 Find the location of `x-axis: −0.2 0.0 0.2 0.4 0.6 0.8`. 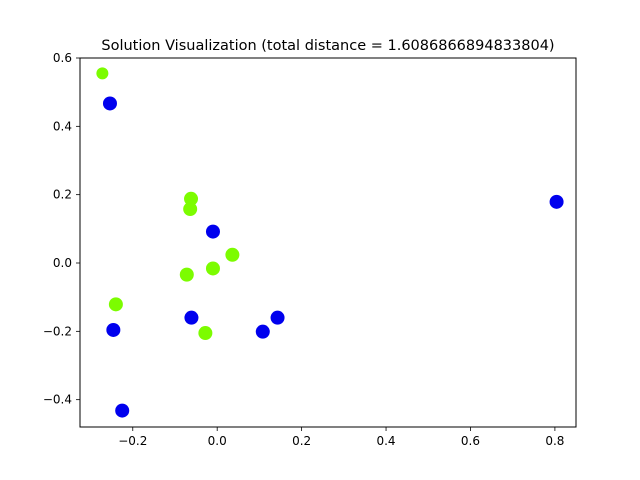

x-axis: −0.2 0.0 0.2 0.4 0.6 0.8 is located at coordinates (341, 437).